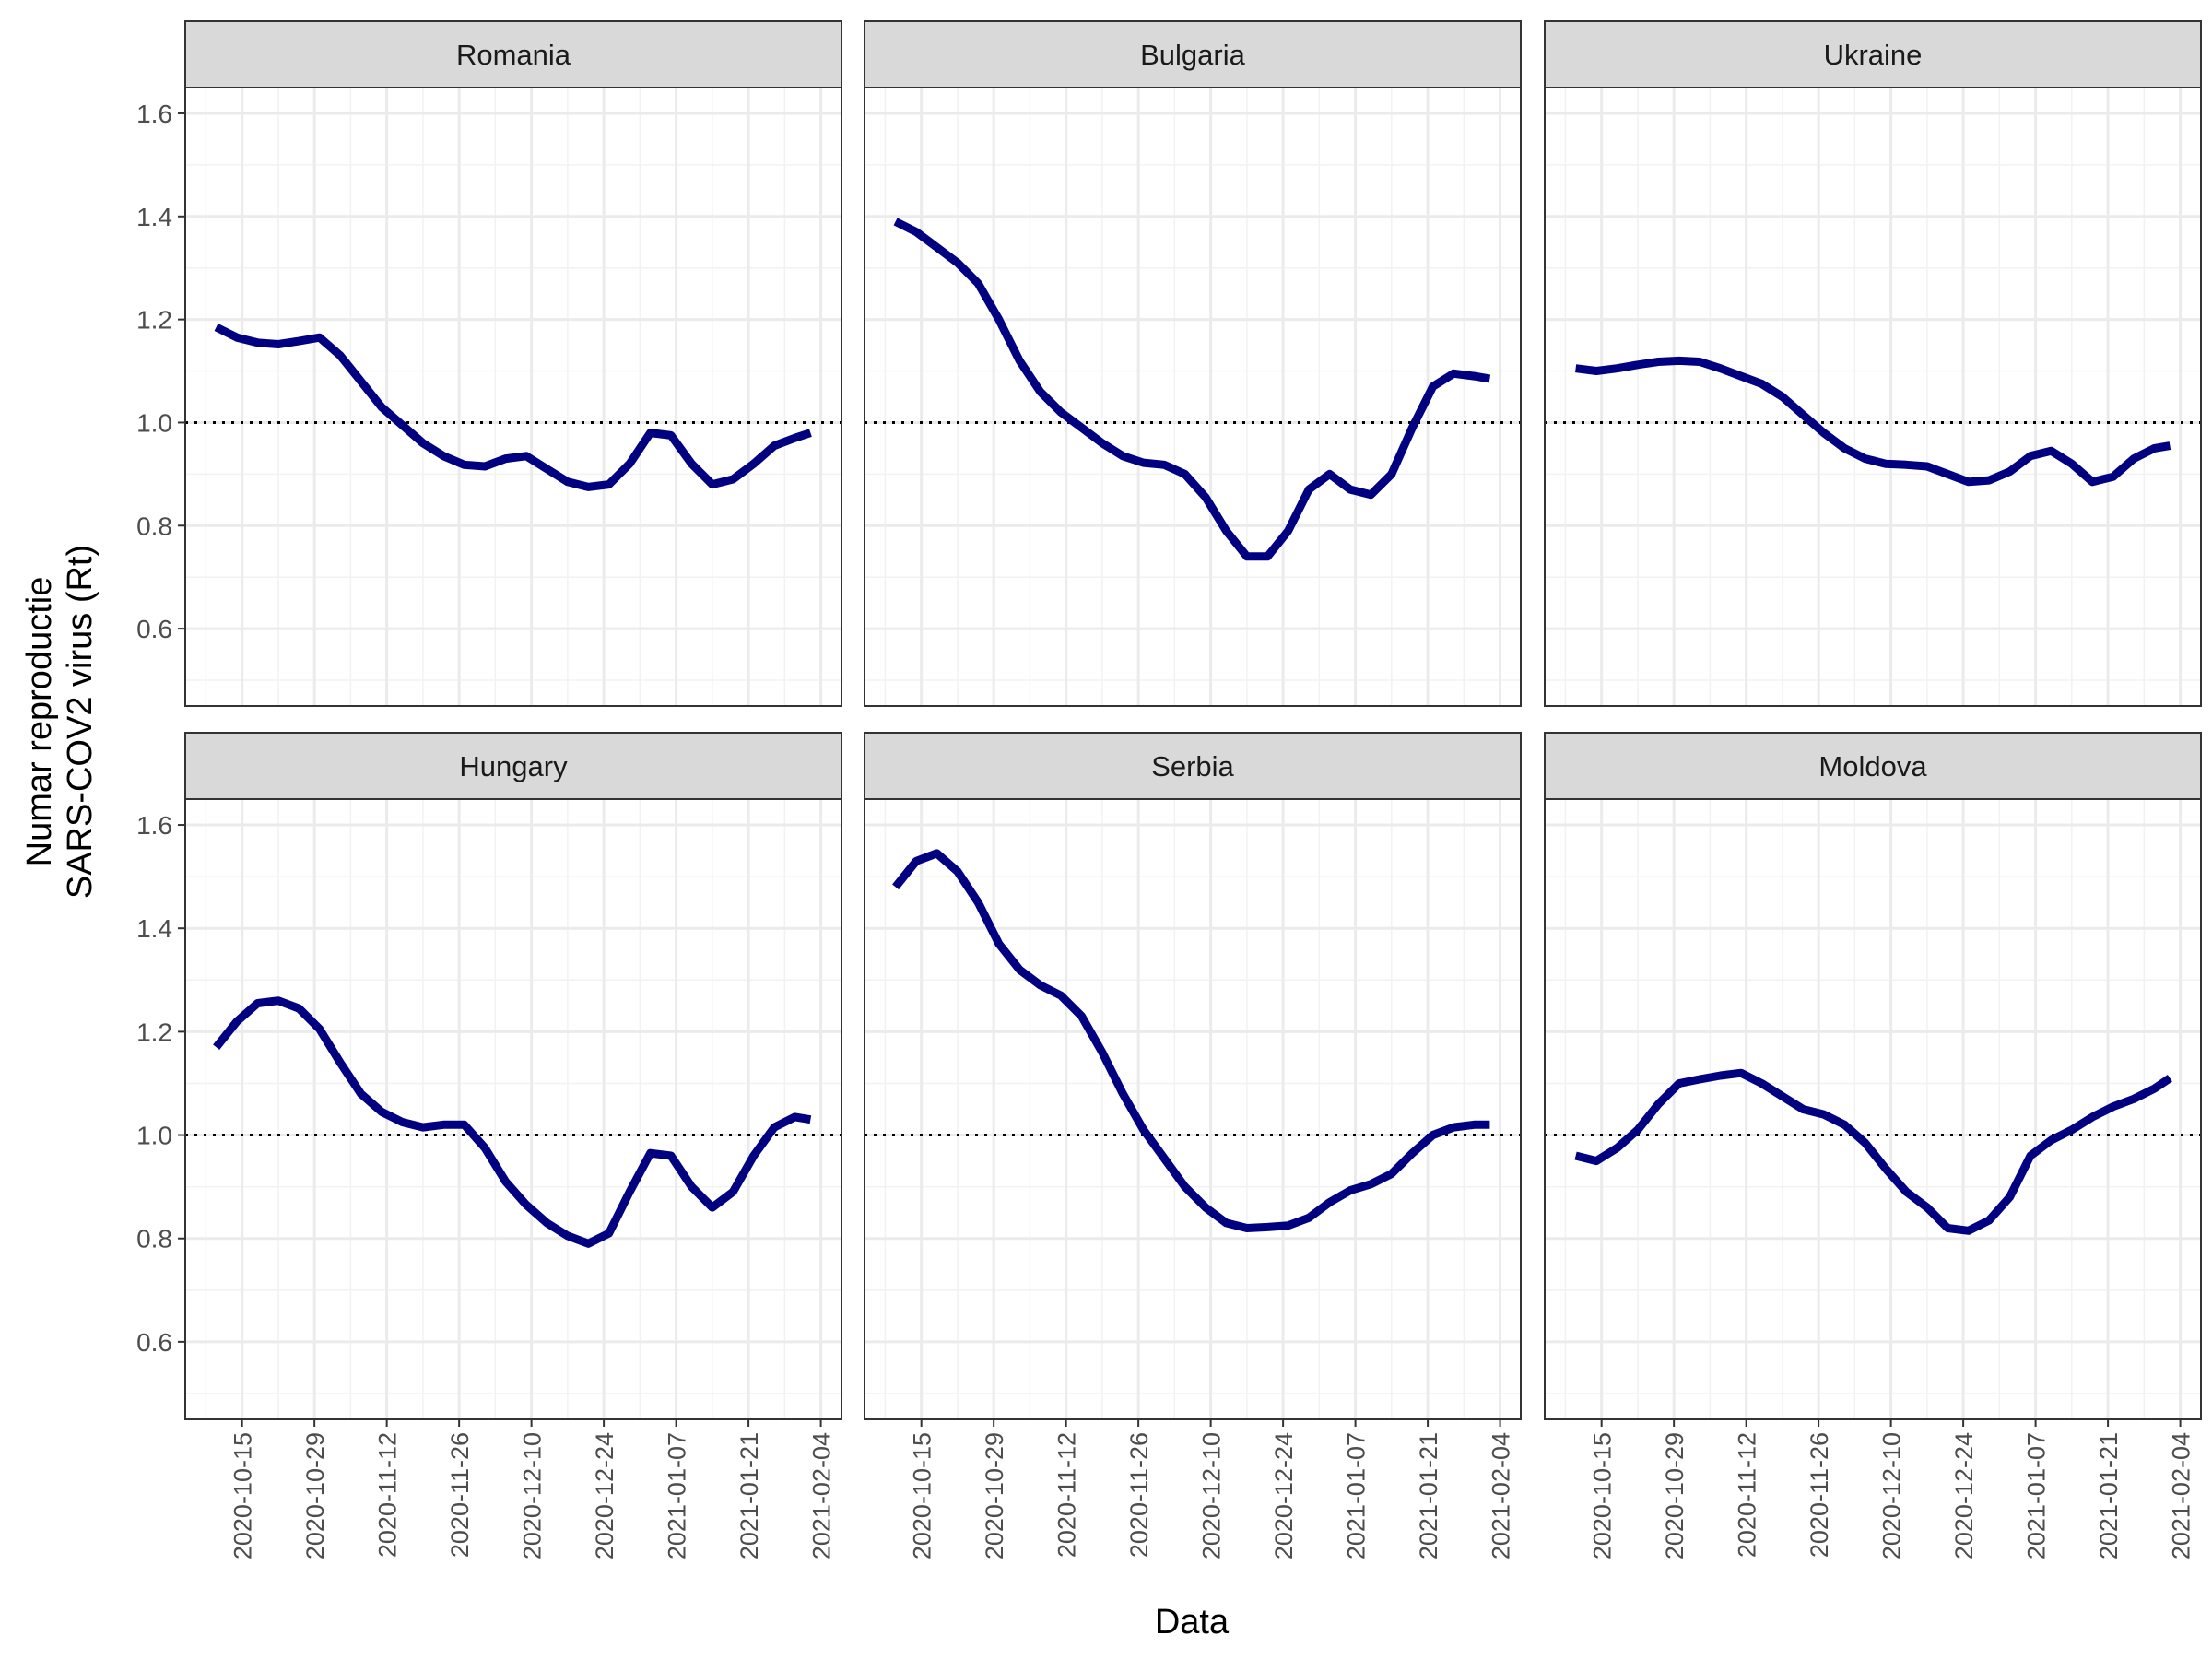 The image size is (2212, 1659). I want to click on y-axis-title: Numar reproductieSARS-COV2 virus (Rt), so click(60, 722).